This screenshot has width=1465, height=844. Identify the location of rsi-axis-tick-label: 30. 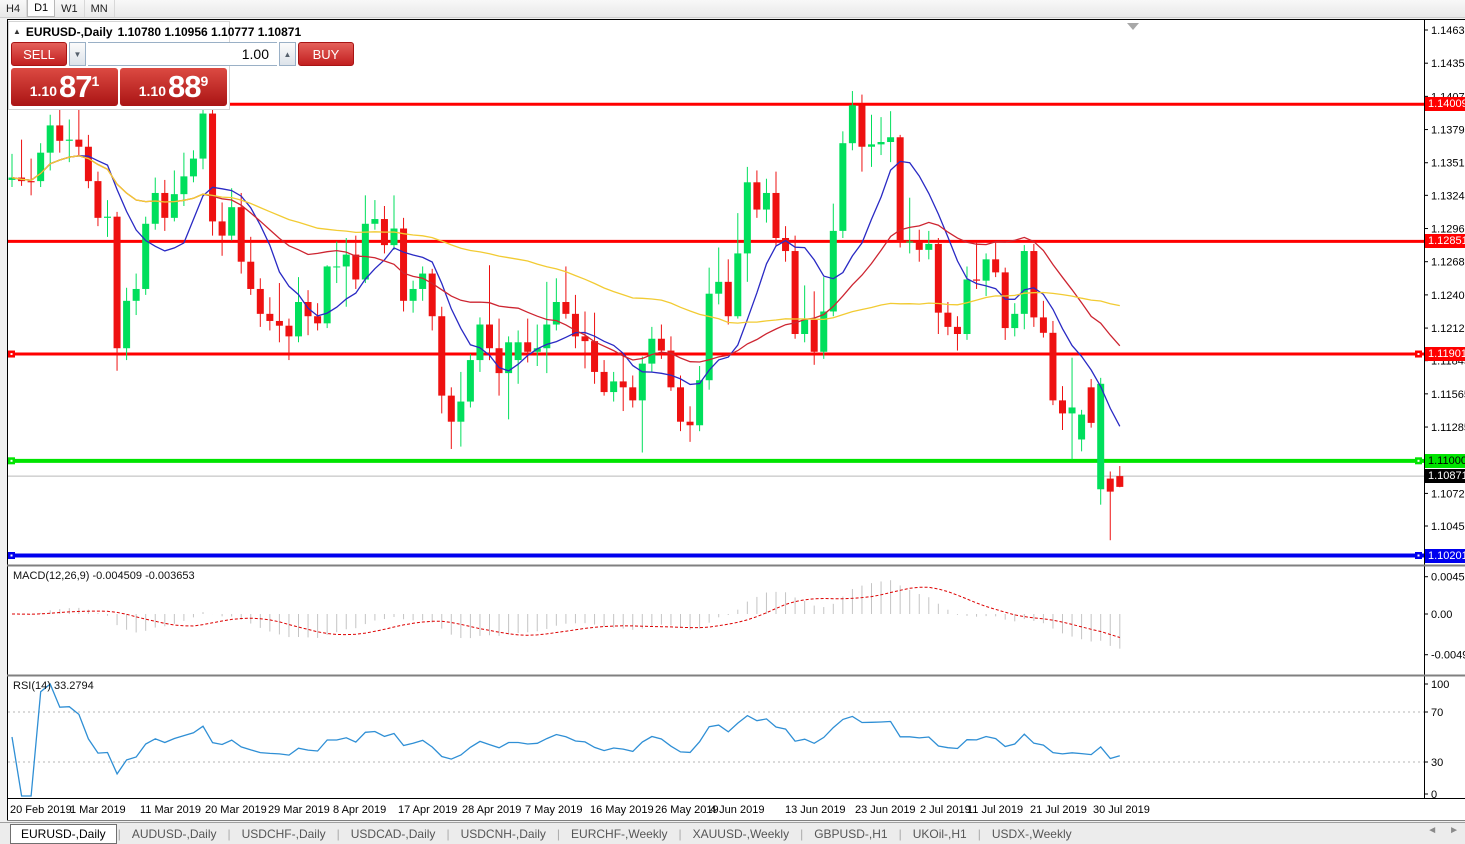
(1437, 763).